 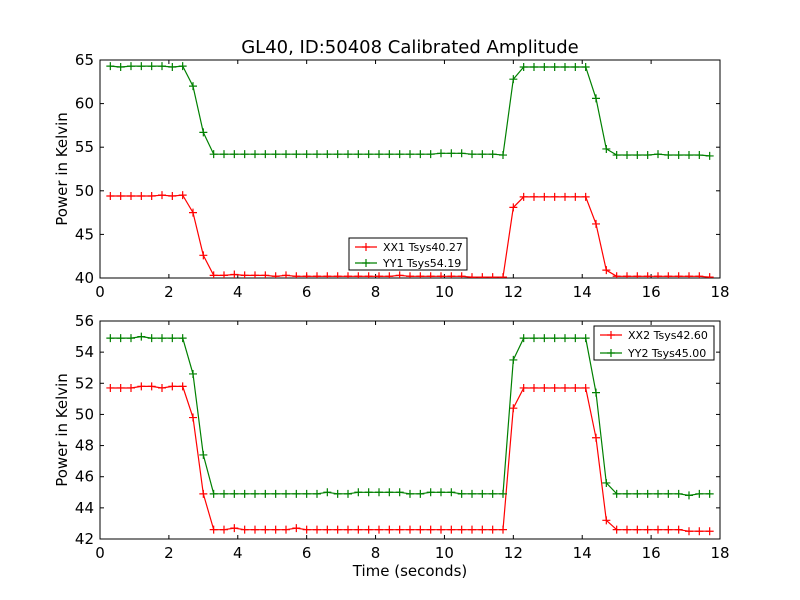 What do you see at coordinates (307, 292) in the screenshot?
I see `x-tick-label: 6` at bounding box center [307, 292].